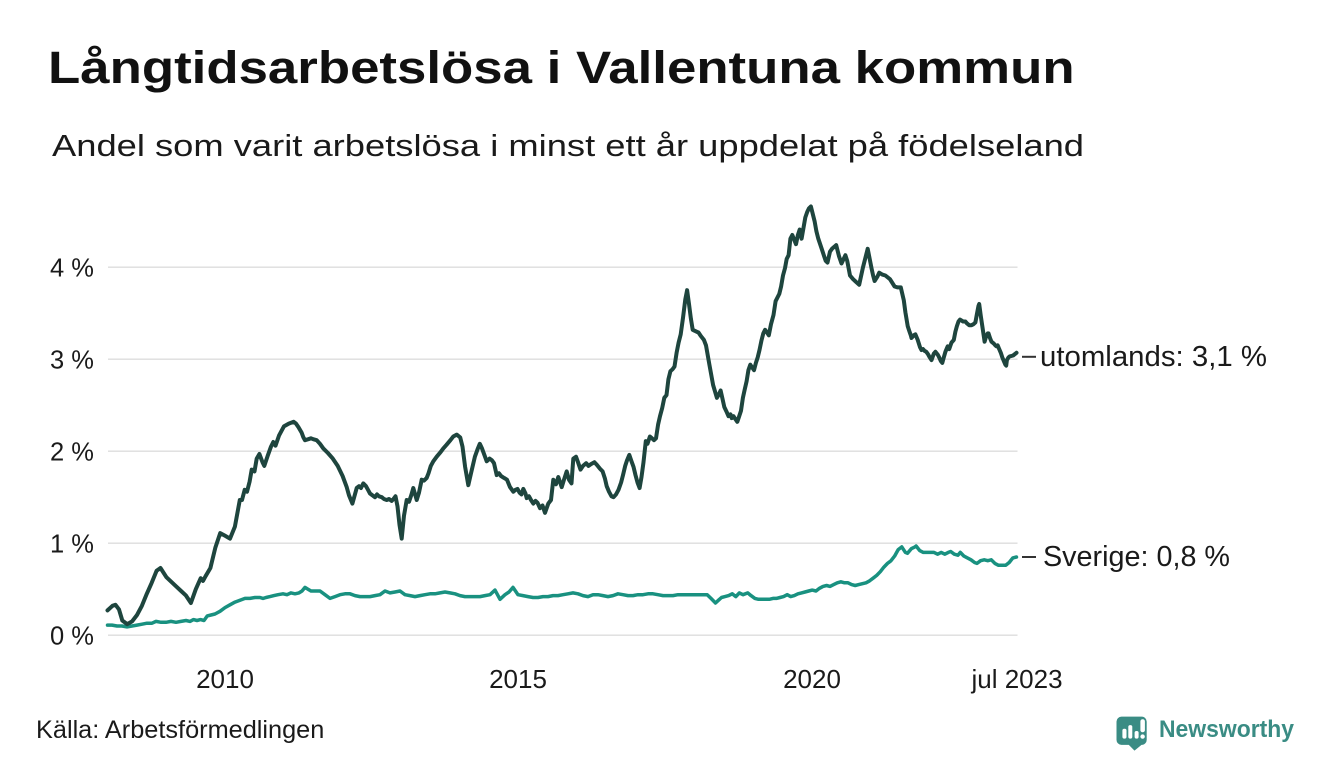 The image size is (1340, 780). Describe the element at coordinates (1153, 357) in the screenshot. I see `svg-text: utomlands: 3,1 %` at that location.